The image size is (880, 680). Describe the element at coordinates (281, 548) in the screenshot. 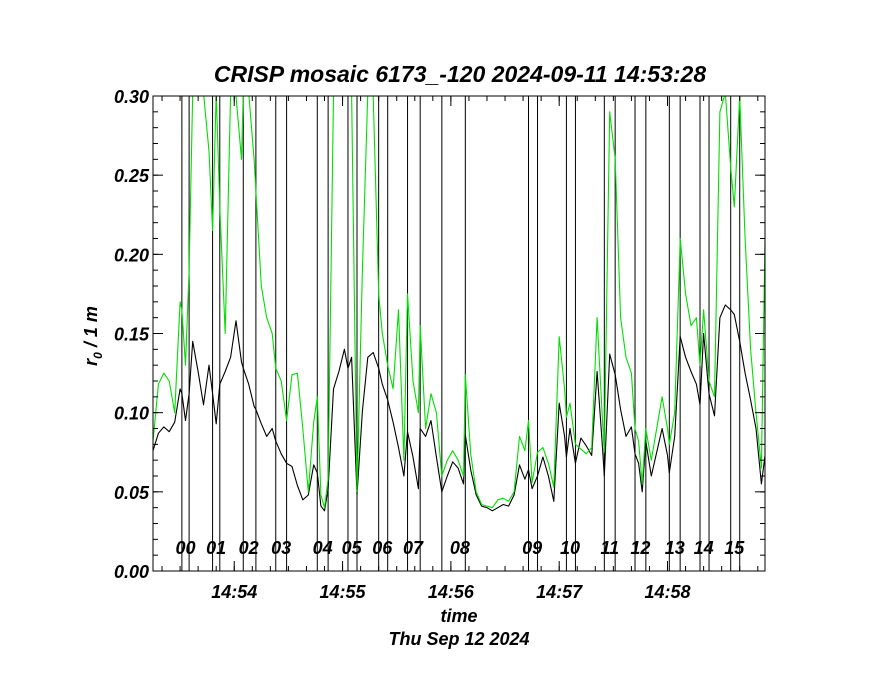

I see `scan-label: 03` at that location.